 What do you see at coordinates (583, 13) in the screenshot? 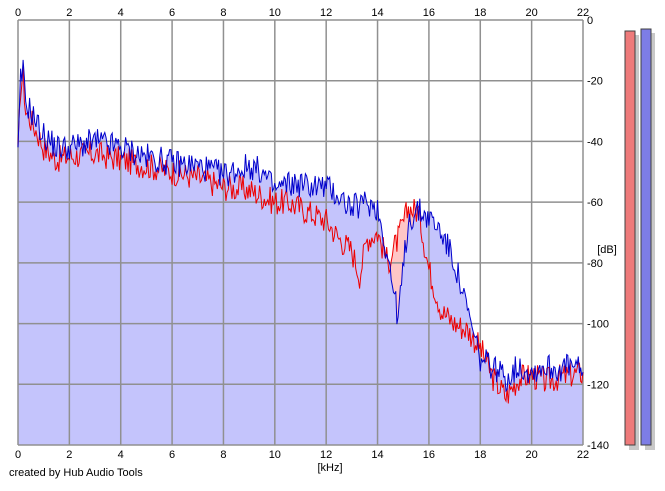
I see `x-tick-label-top: 22` at bounding box center [583, 13].